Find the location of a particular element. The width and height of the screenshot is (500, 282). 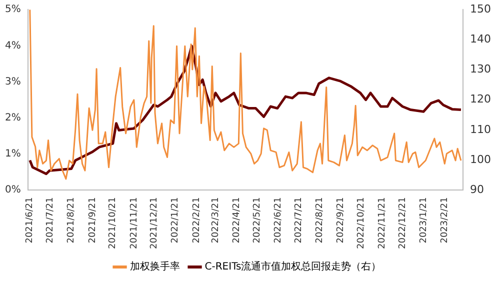

x-tick-label: 2023/1/21 is located at coordinates (423, 220).